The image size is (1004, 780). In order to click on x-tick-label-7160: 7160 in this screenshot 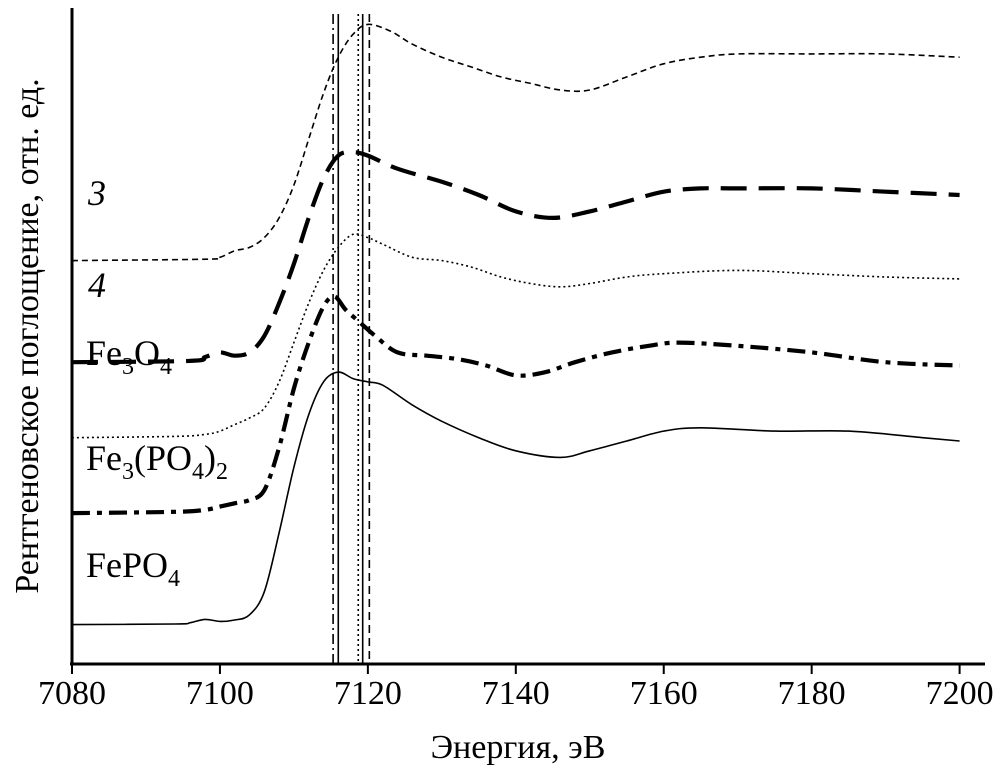, I will do `click(664, 693)`.